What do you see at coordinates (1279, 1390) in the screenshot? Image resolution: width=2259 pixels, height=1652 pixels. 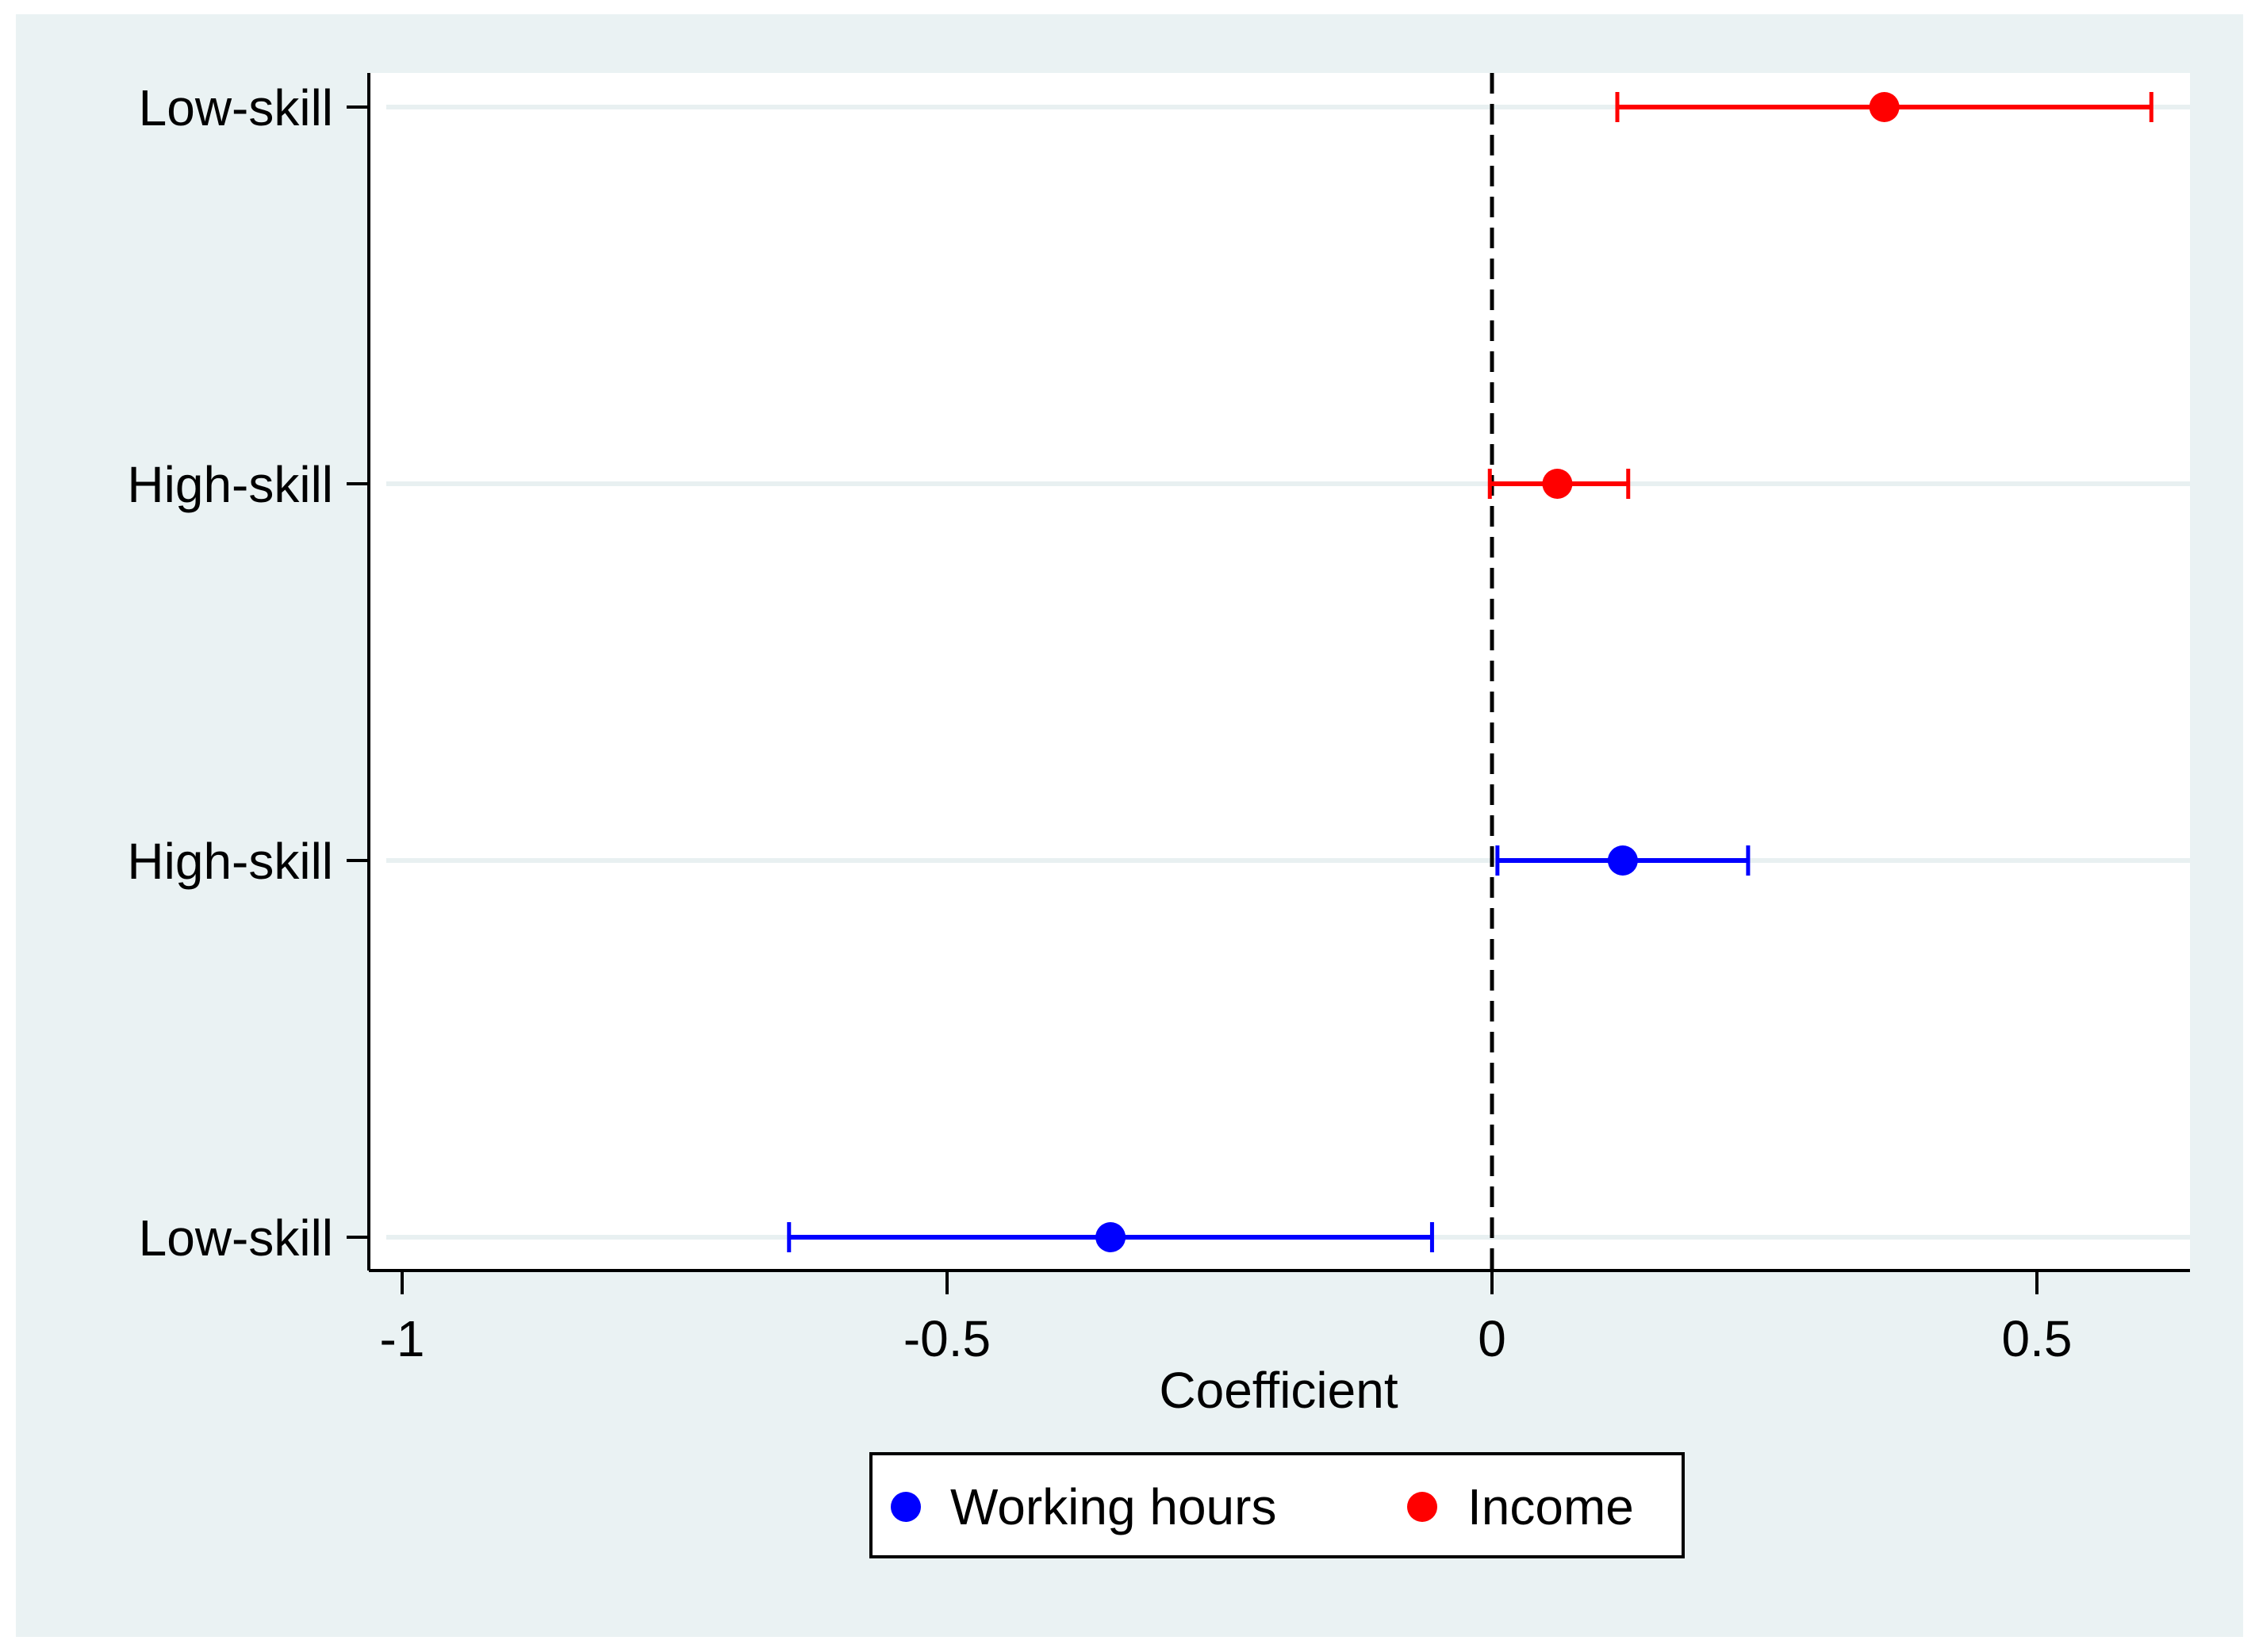 I see `x-axis-title: Coefficient` at bounding box center [1279, 1390].